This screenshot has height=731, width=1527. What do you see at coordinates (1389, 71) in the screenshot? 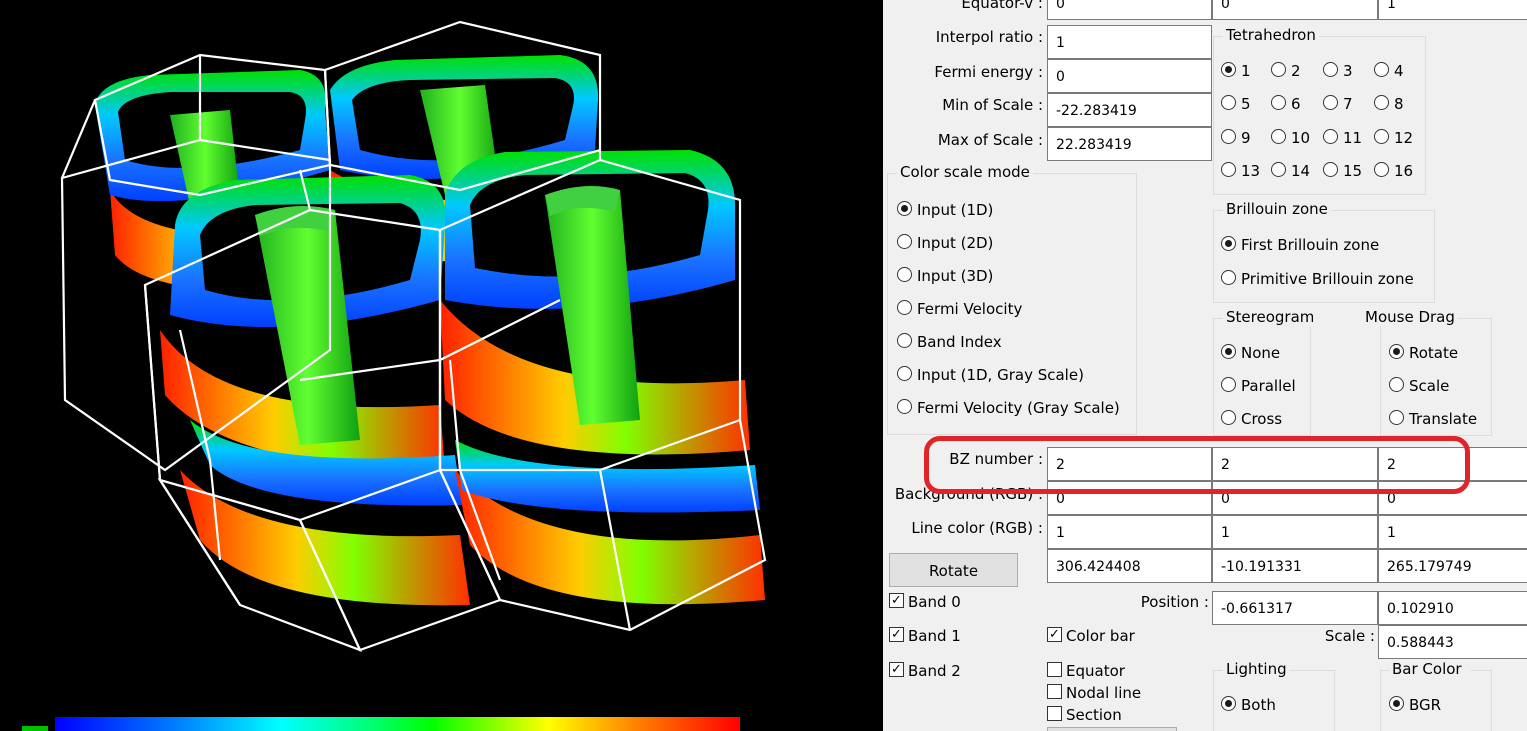
I see `tetrahedron-option-4: 4` at bounding box center [1389, 71].